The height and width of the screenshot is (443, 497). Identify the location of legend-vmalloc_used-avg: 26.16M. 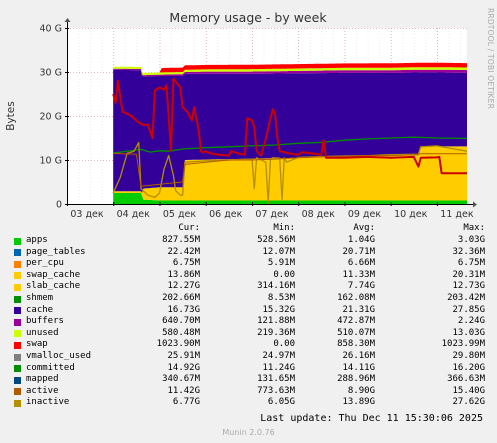
(358, 356).